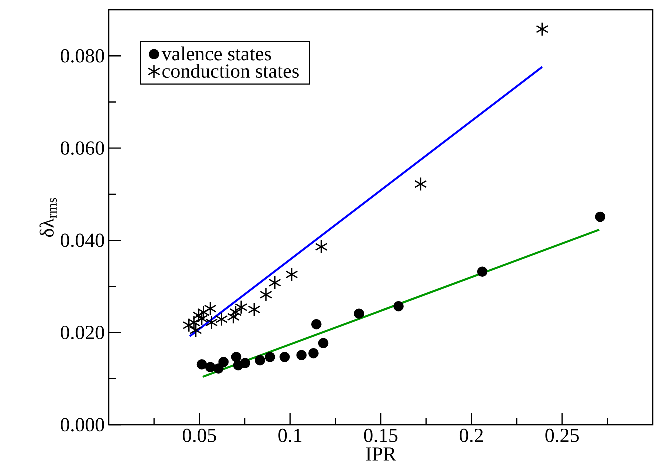 The image size is (655, 476). Describe the element at coordinates (82, 56) in the screenshot. I see `y-tick-label: 0.080` at that location.